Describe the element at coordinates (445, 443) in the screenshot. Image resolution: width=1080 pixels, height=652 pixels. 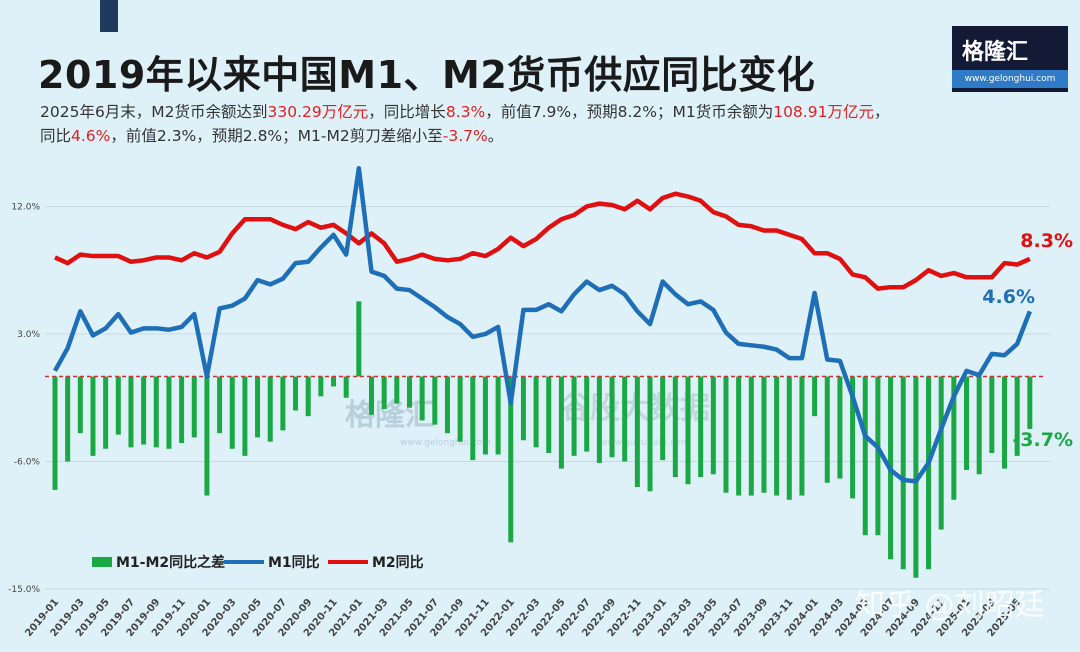
I see `watermark-gelonghui-url: www.gelonghui.com` at that location.